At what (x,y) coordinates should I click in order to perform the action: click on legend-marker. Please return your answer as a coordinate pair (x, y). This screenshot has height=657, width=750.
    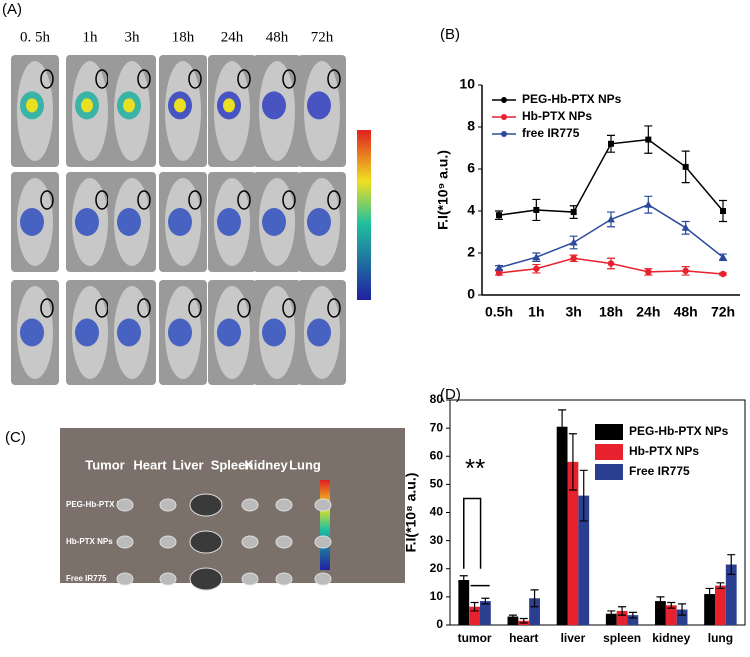
    Looking at the image, I should click on (504, 134).